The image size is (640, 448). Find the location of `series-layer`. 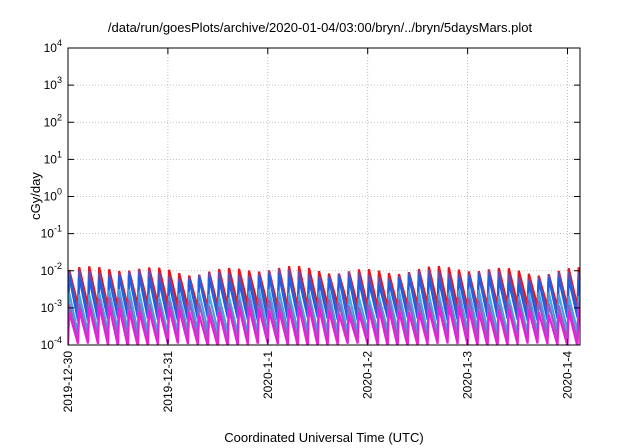

series-layer is located at coordinates (324, 305).